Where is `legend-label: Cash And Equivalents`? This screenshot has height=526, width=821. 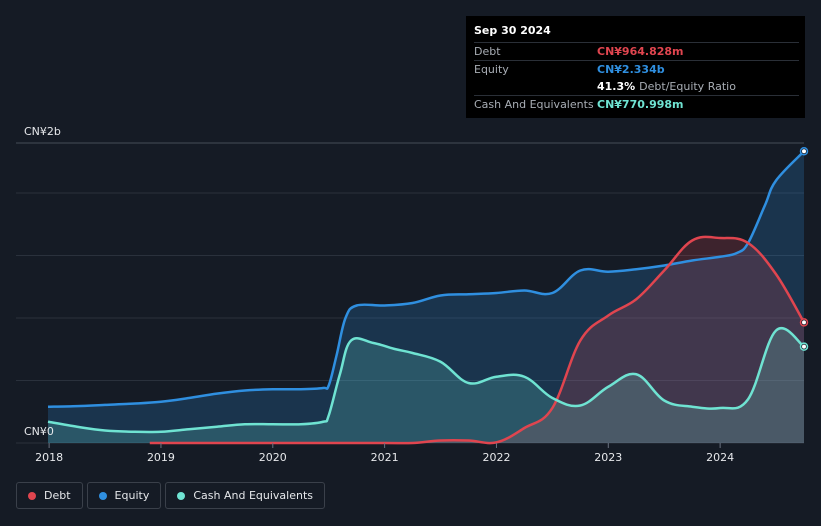
legend-label: Cash And Equivalents is located at coordinates (253, 495).